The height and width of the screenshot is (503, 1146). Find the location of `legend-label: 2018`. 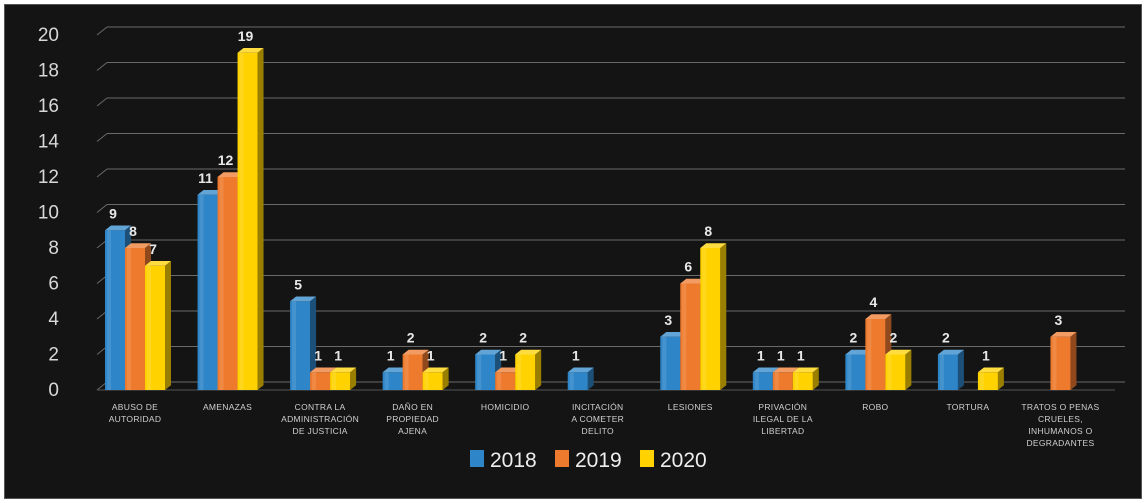

legend-label: 2018 is located at coordinates (513, 460).